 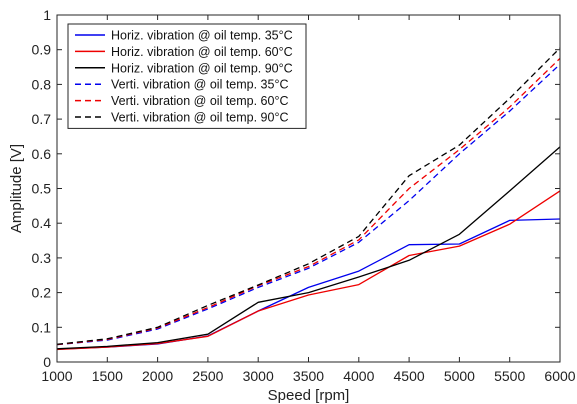 What do you see at coordinates (207, 376) in the screenshot?
I see `x-tick-label: 2500` at bounding box center [207, 376].